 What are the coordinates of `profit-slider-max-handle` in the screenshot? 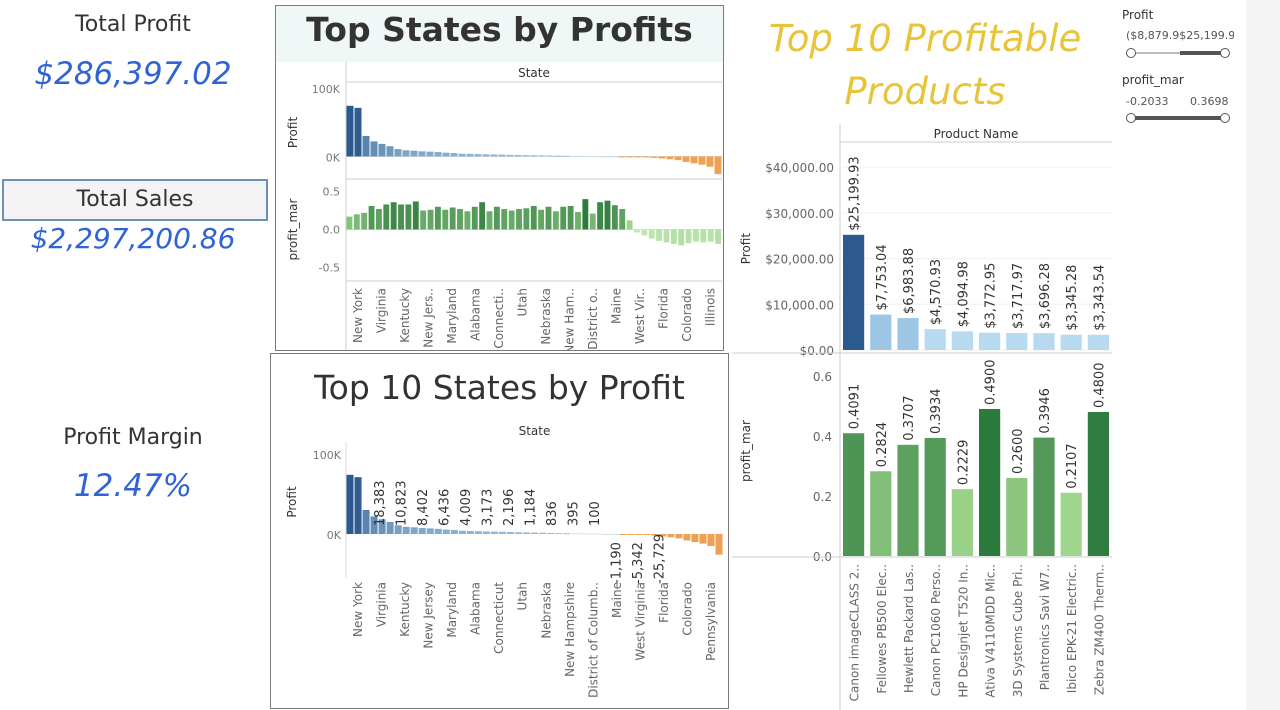 It's located at (1225, 53).